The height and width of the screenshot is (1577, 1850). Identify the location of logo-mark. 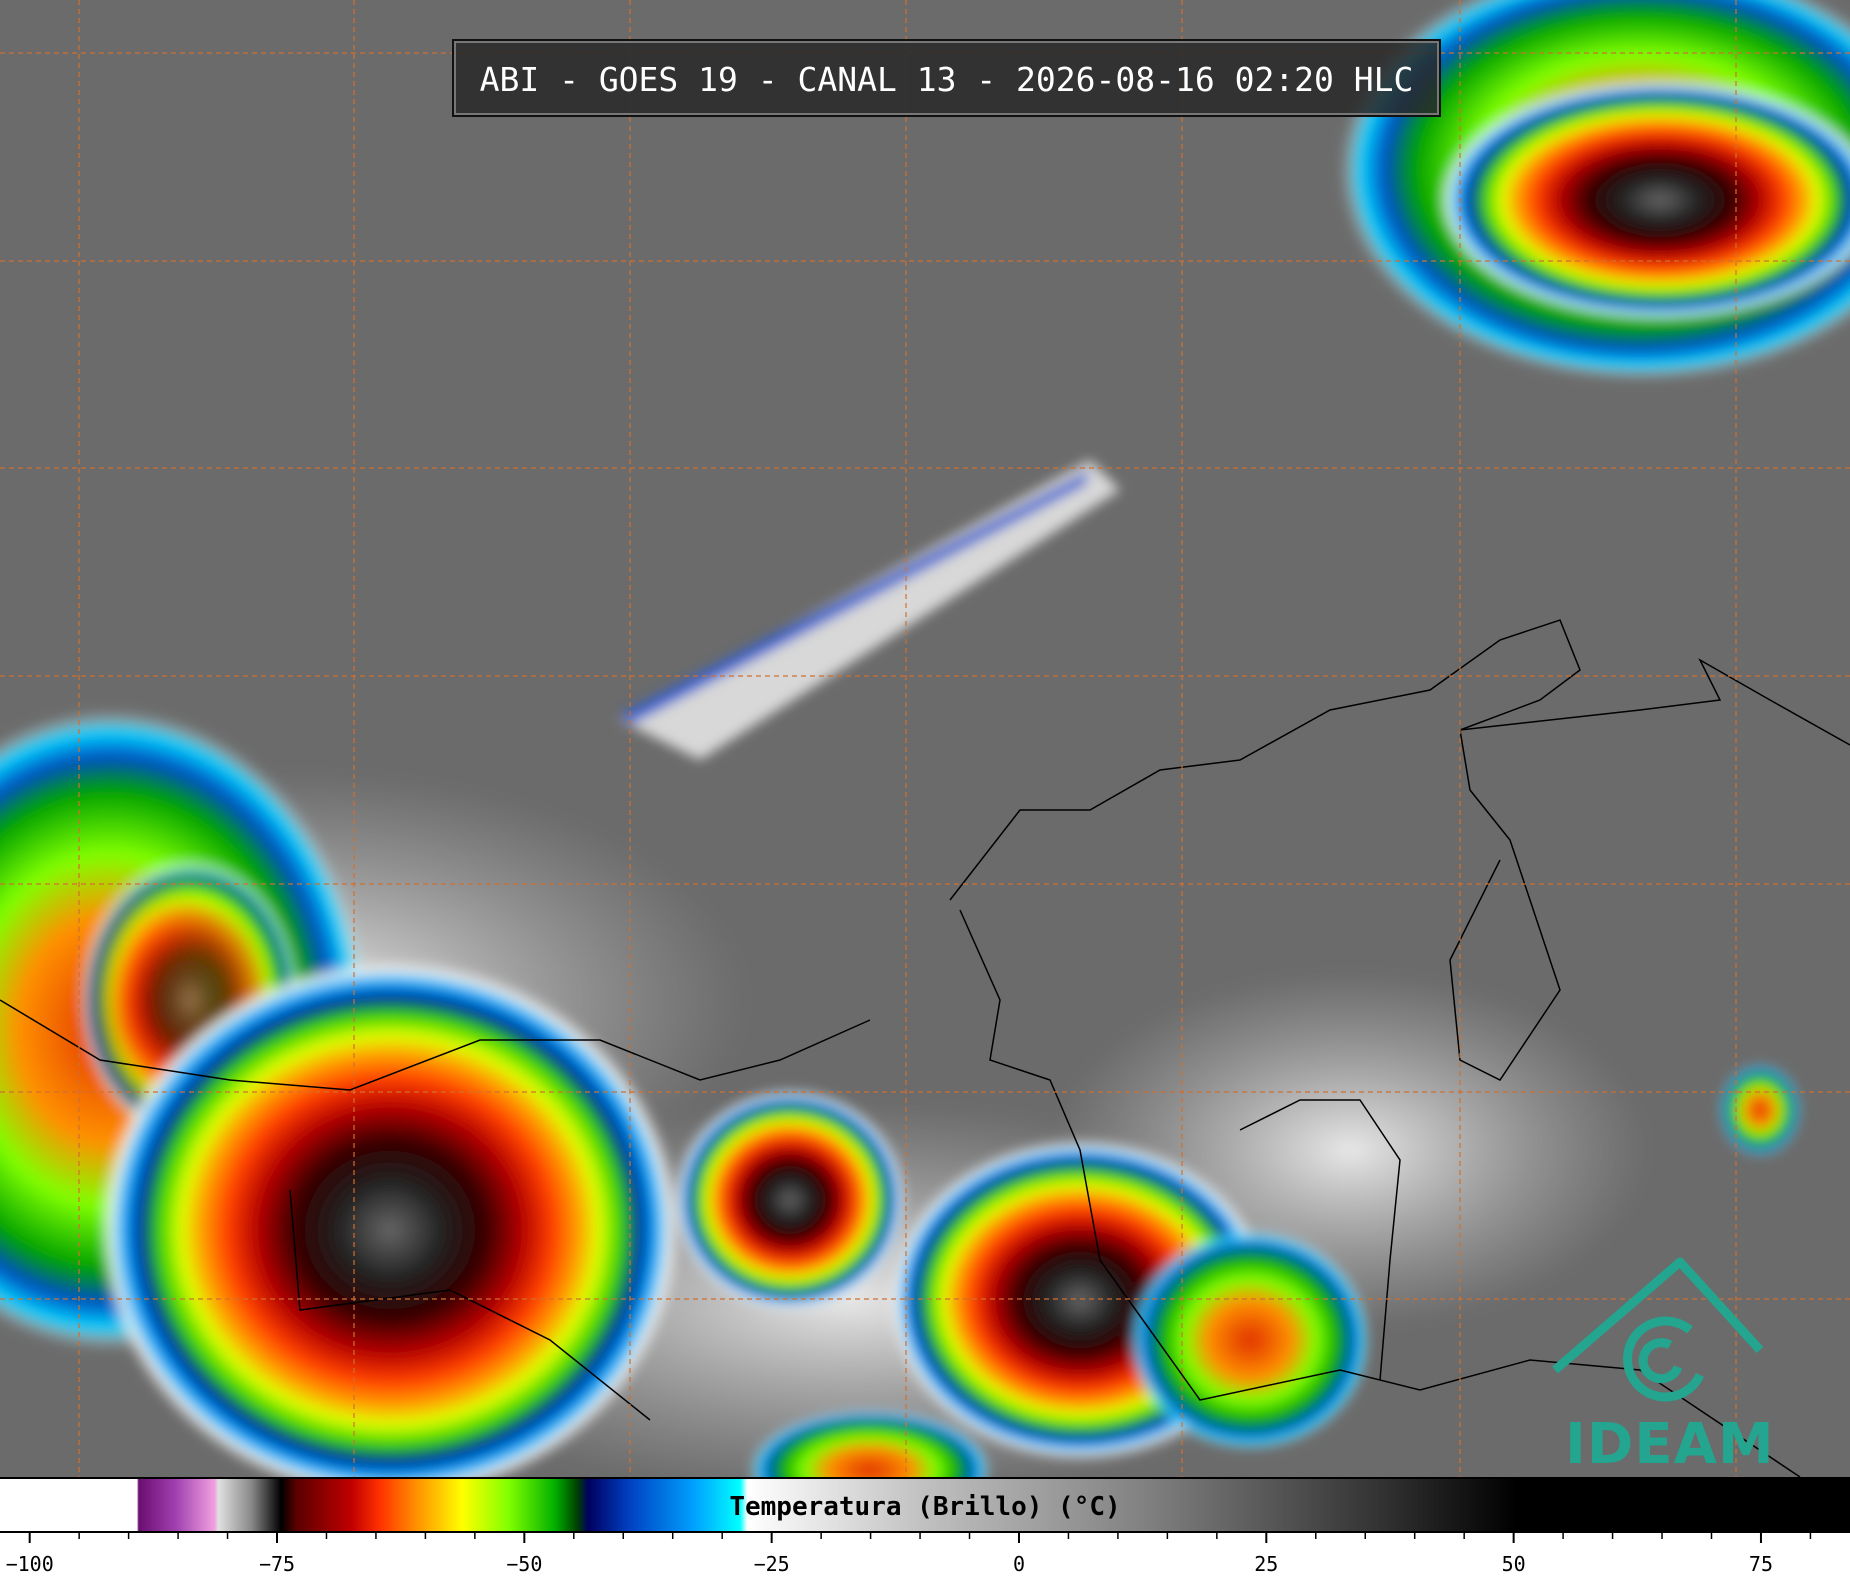
(1658, 1329).